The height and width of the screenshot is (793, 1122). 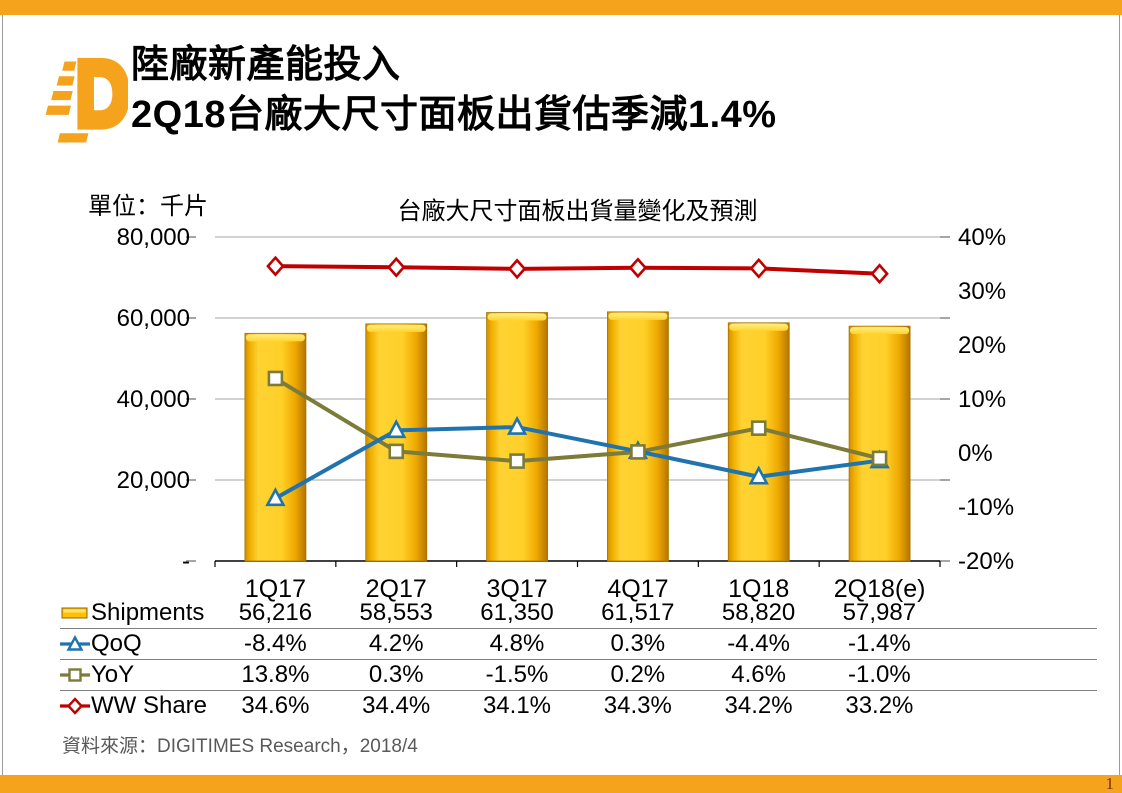 I want to click on series-label: QoQ, so click(x=116, y=643).